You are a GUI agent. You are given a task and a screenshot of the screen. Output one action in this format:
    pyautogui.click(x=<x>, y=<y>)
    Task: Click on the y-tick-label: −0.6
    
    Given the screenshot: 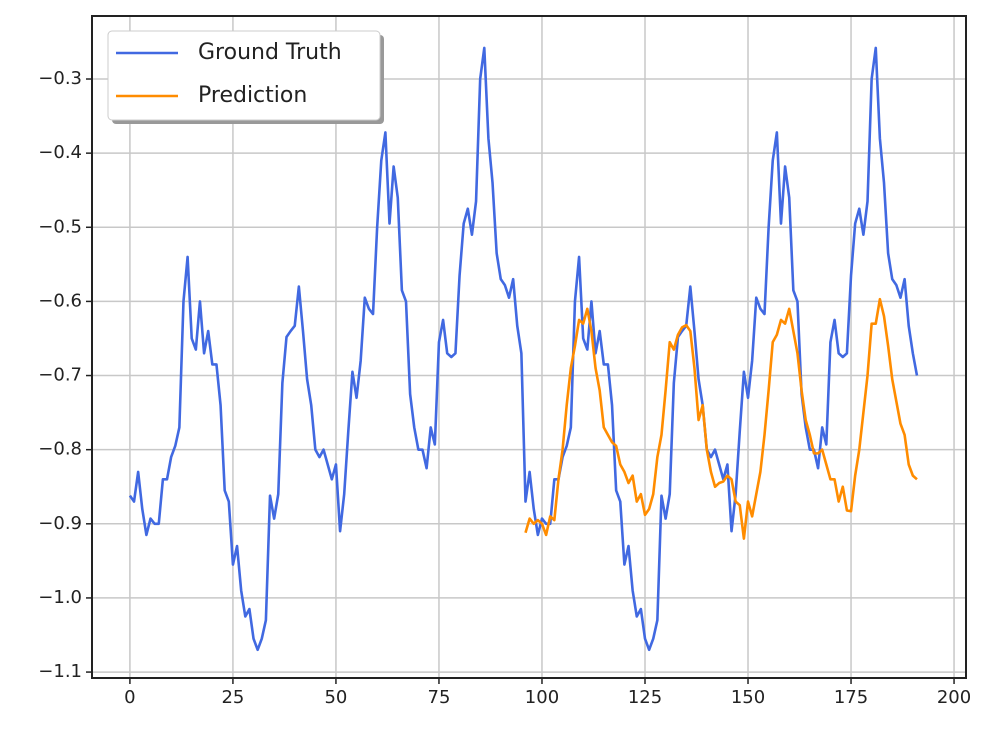 What is the action you would take?
    pyautogui.click(x=60, y=300)
    